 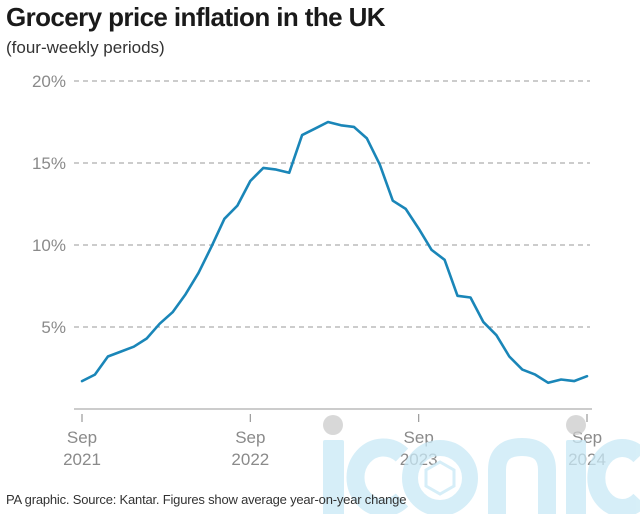 I want to click on y-tick-label: 10%, so click(x=49, y=245).